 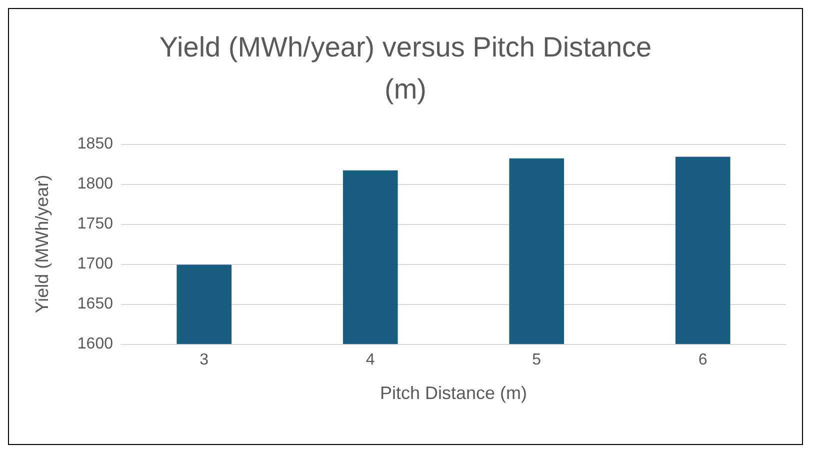 I want to click on chart-title: Yield (MWh/year) versus Pitch Distance (m), so click(x=405, y=68).